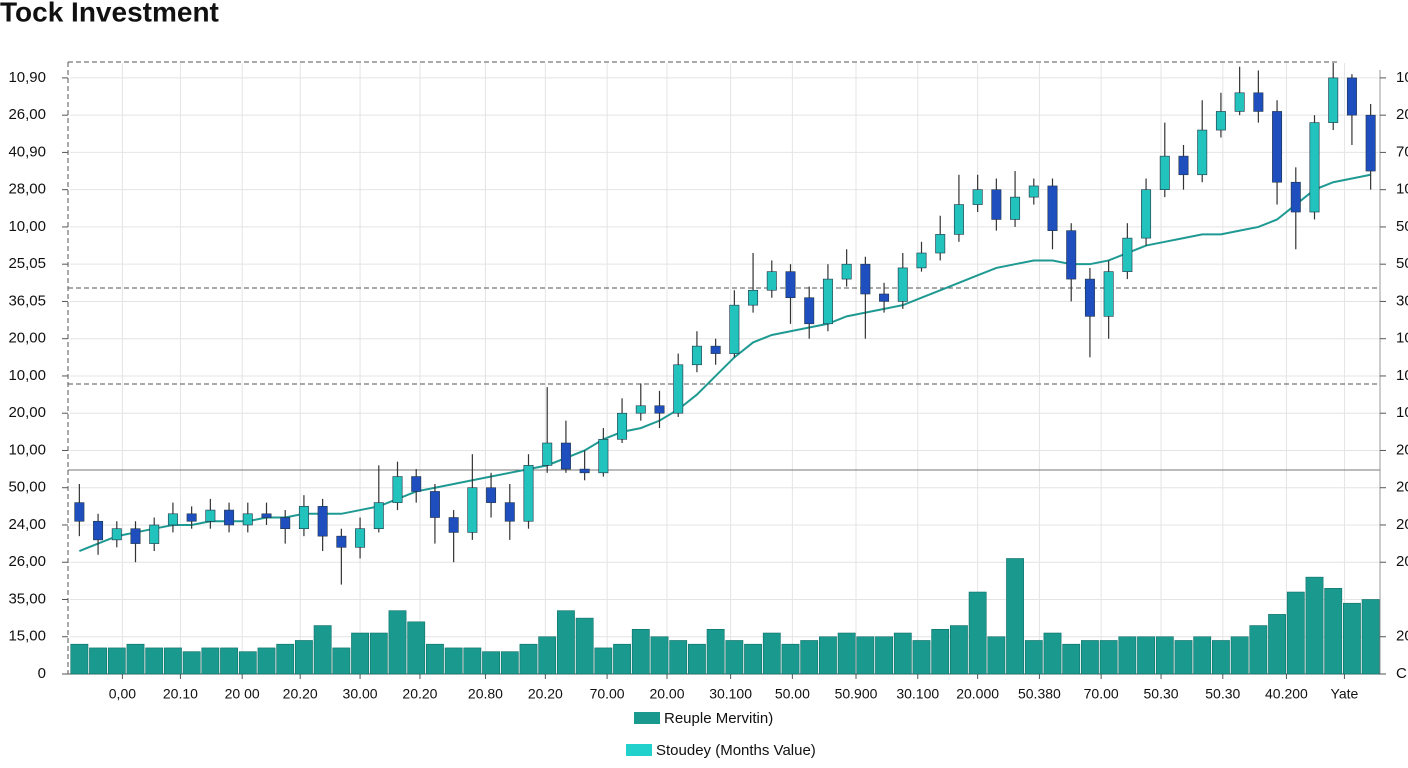 The image size is (1408, 768). Describe the element at coordinates (639, 750) in the screenshot. I see `legend-swatch` at that location.